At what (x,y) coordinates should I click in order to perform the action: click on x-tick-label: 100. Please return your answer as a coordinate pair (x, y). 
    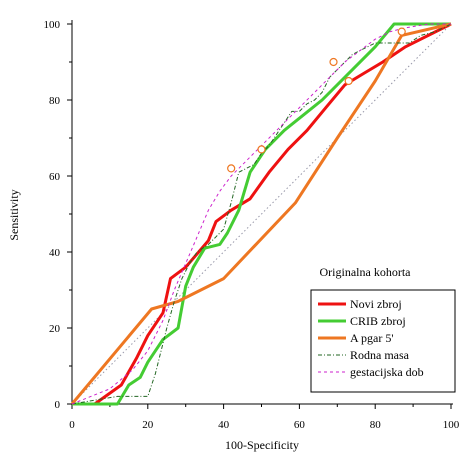
    Looking at the image, I should click on (451, 425).